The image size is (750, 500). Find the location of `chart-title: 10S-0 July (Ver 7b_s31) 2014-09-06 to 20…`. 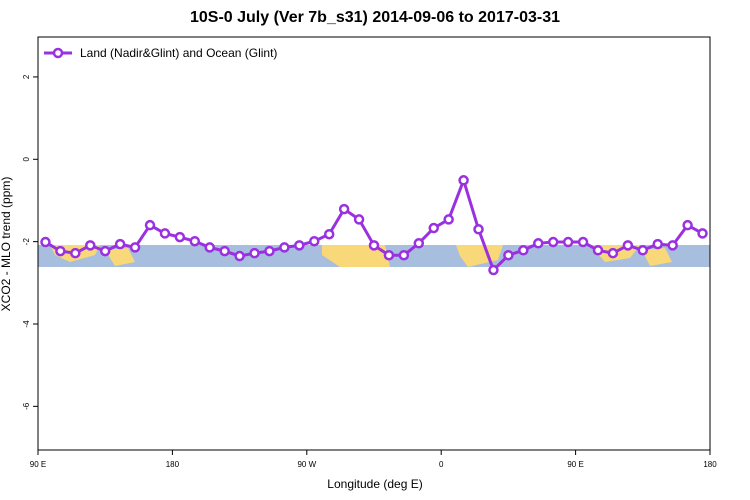

chart-title: 10S-0 July (Ver 7b_s31) 2014-09-06 to 20… is located at coordinates (375, 17).